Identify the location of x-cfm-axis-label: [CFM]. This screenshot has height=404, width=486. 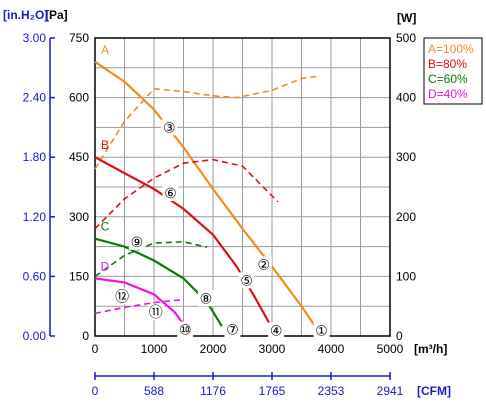
(434, 391).